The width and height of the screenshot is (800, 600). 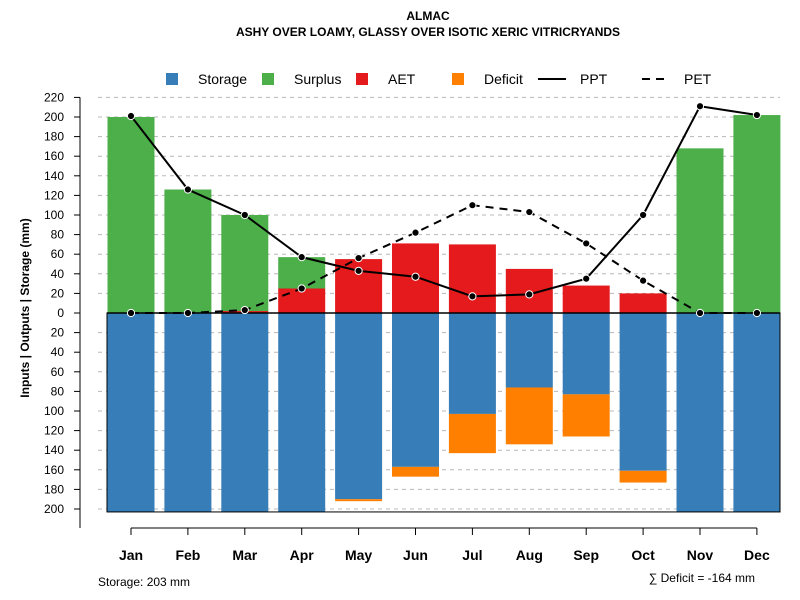 I want to click on x-tick-label: Oct, so click(x=643, y=555).